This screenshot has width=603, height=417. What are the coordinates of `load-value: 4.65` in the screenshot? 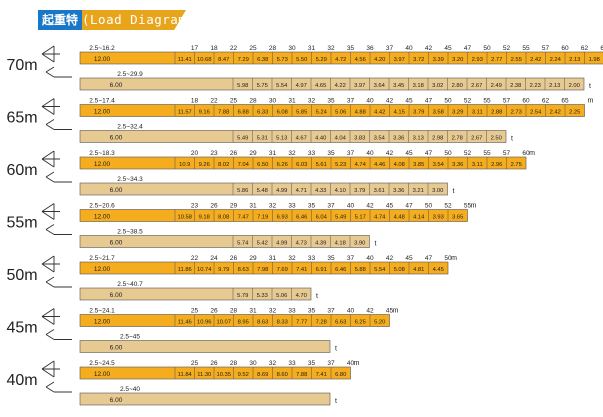 It's located at (320, 86).